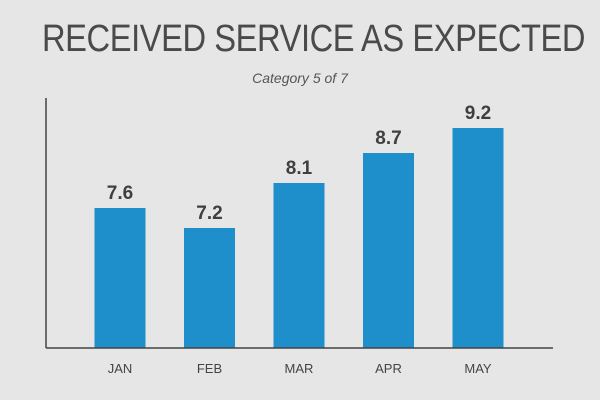  I want to click on data-label-may: 9.2, so click(478, 113).